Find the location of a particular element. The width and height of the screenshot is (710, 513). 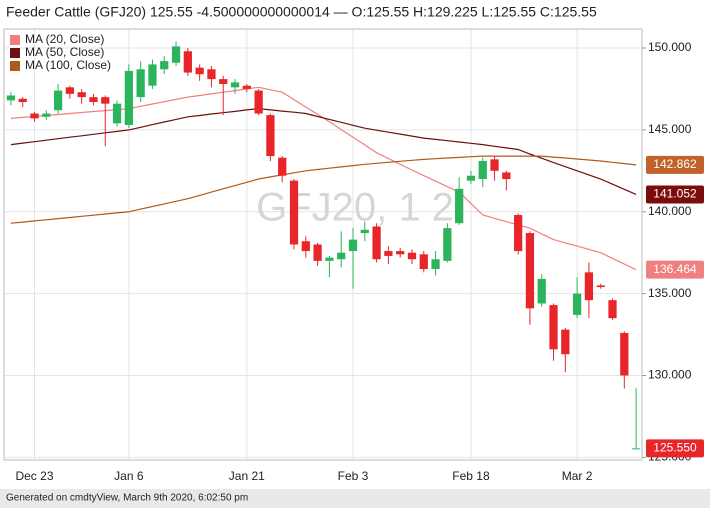

x-tick-label: Jan 21 is located at coordinates (247, 476).